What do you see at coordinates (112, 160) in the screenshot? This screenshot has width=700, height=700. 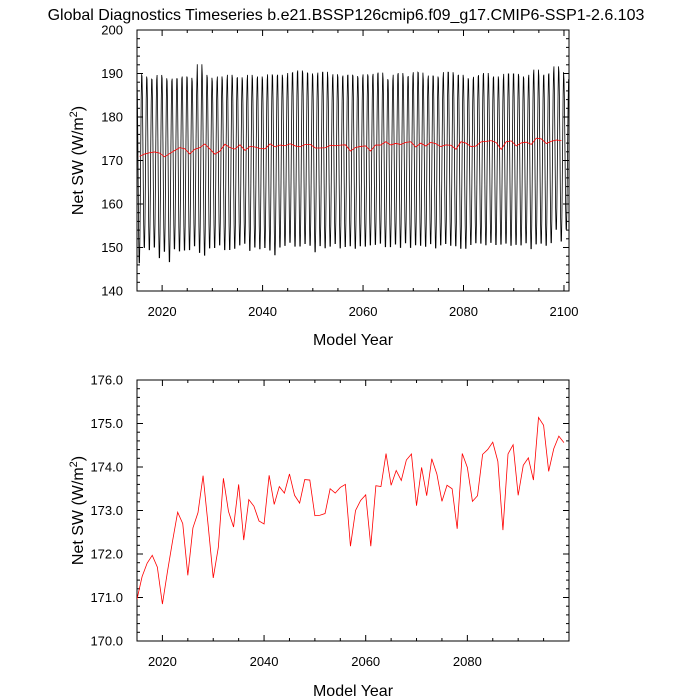 I see `y-tick-label: 170` at bounding box center [112, 160].